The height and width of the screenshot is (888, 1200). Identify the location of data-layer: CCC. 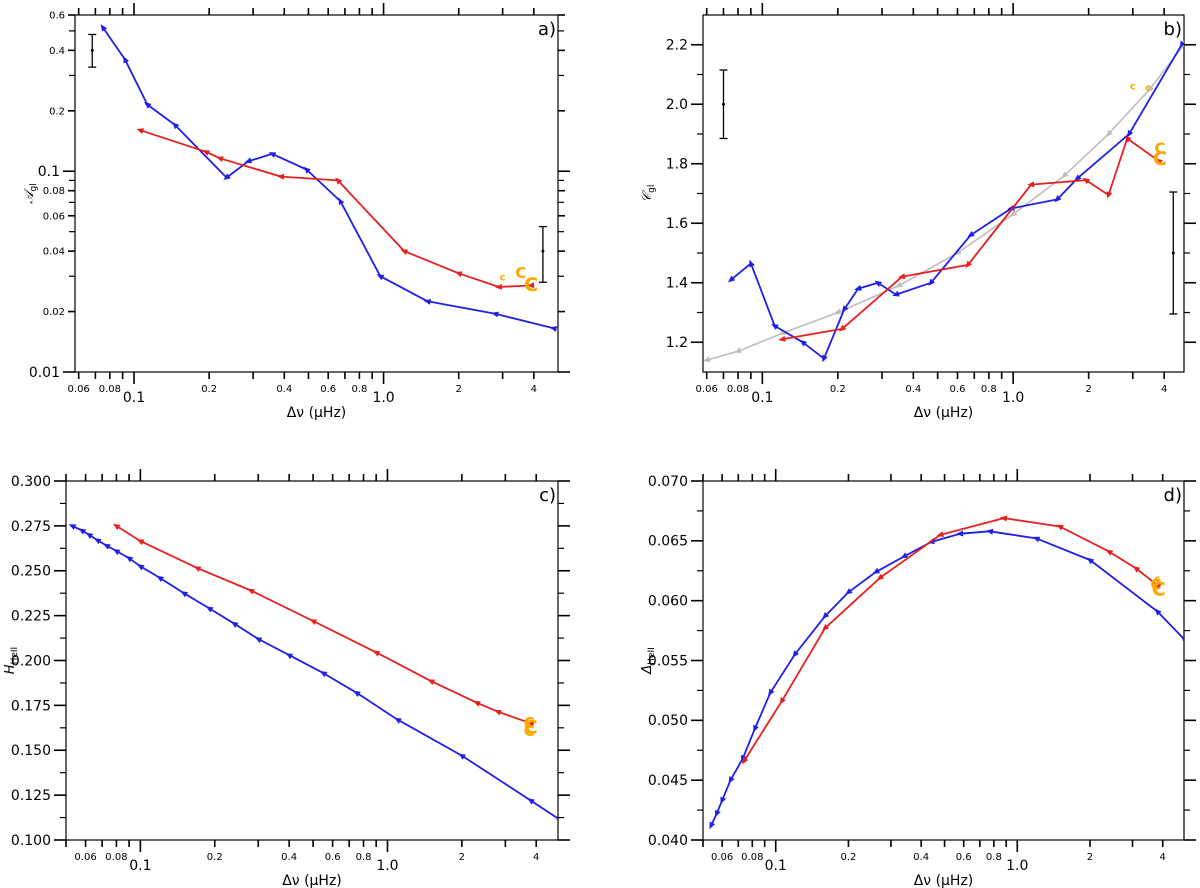
(313, 673).